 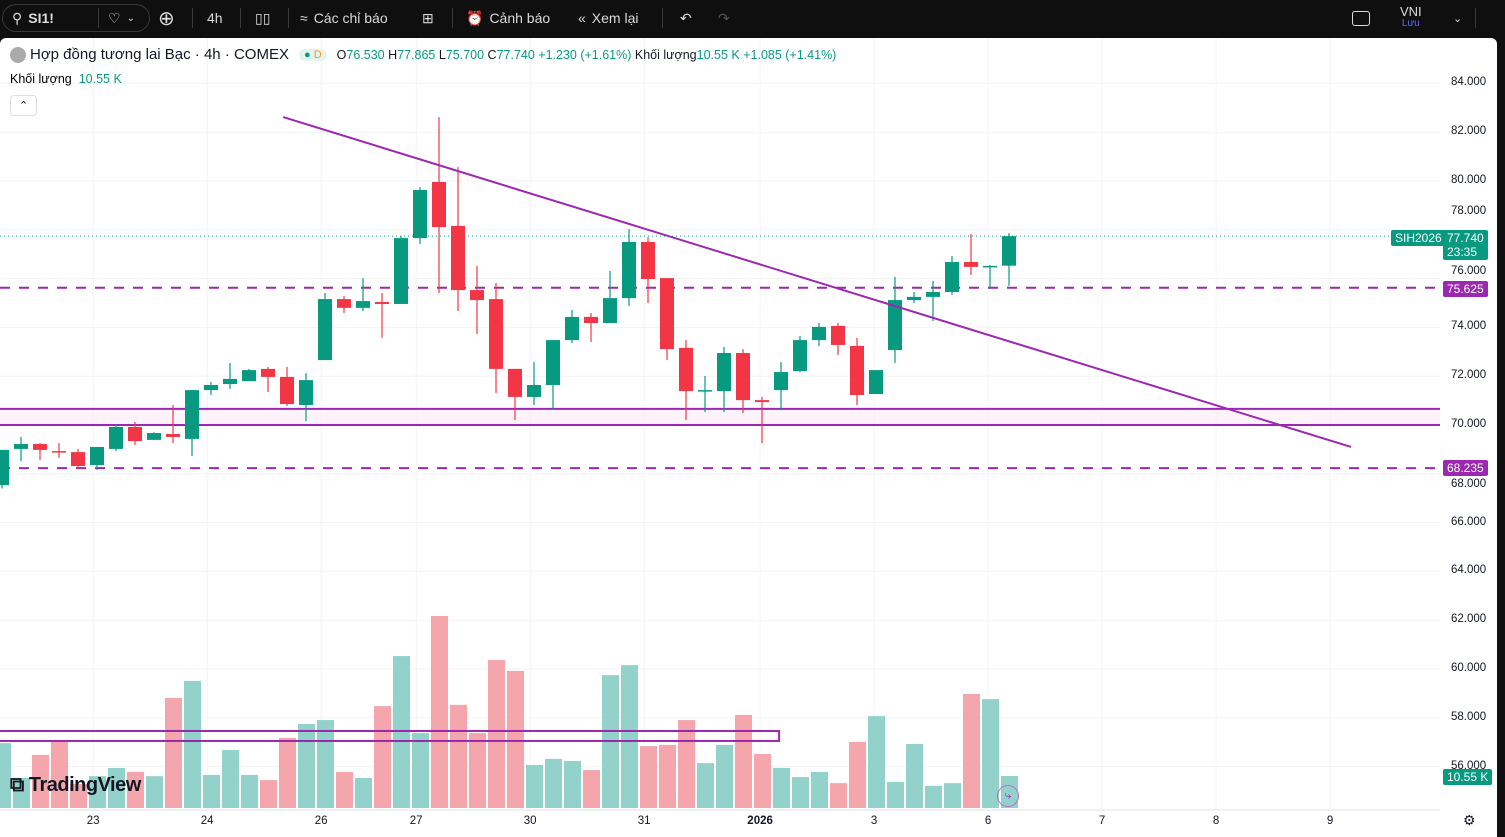 I want to click on time-tick-label: 9, so click(x=1330, y=821).